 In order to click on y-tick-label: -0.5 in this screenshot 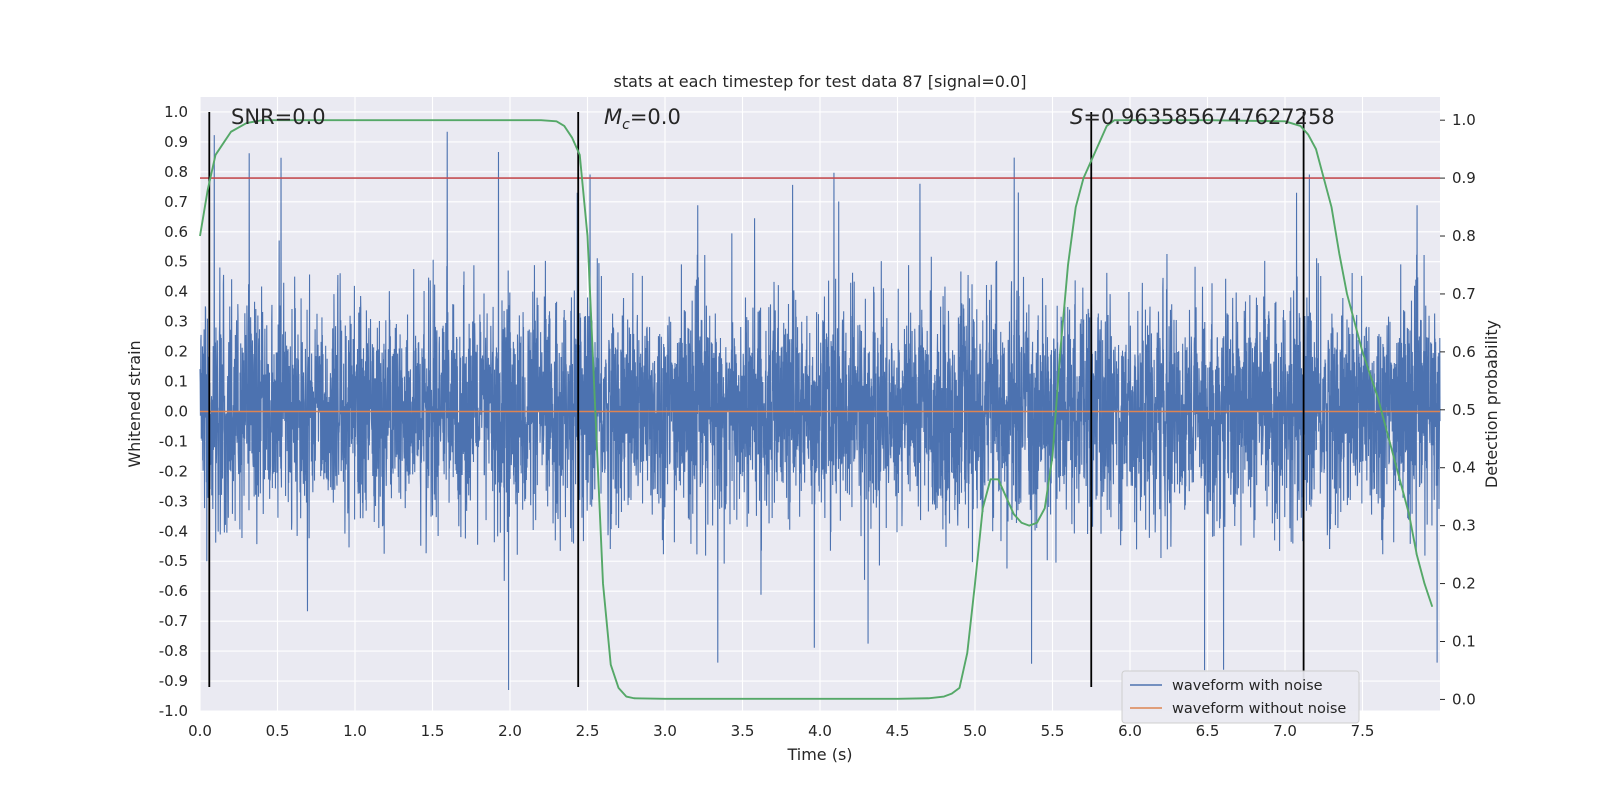, I will do `click(173, 561)`.